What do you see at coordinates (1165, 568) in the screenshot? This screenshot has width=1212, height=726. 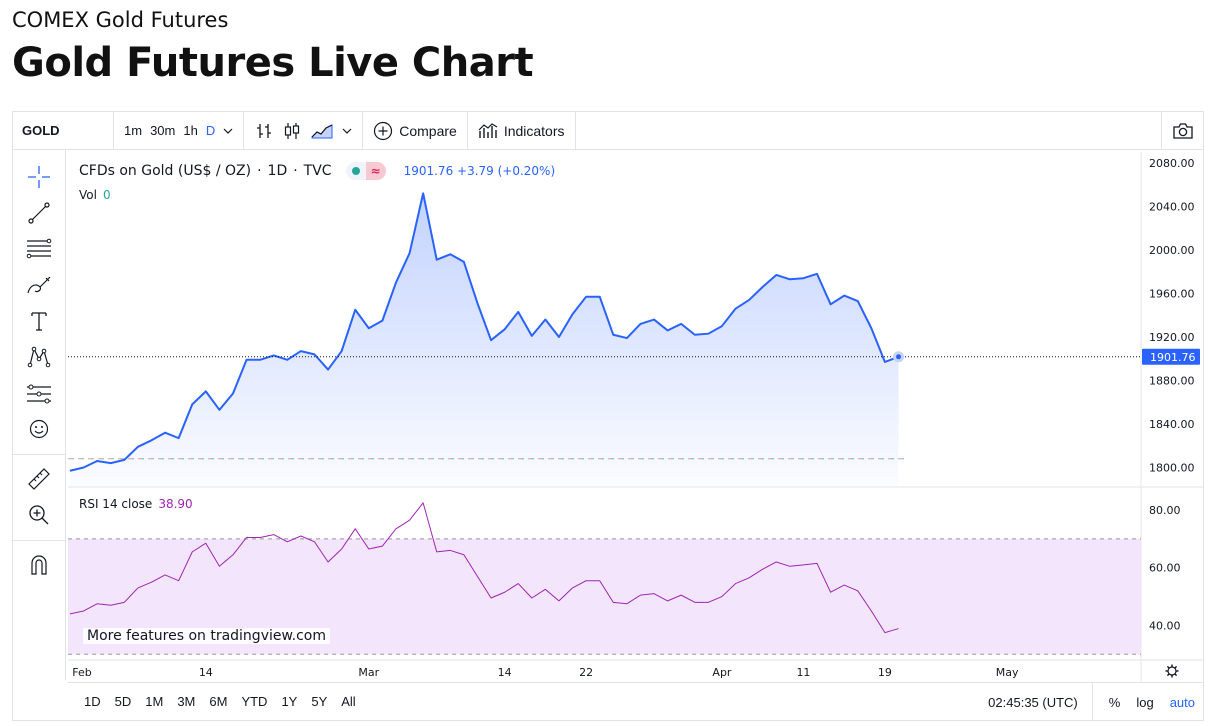 I see `rsi-tick-label: 60.00` at bounding box center [1165, 568].